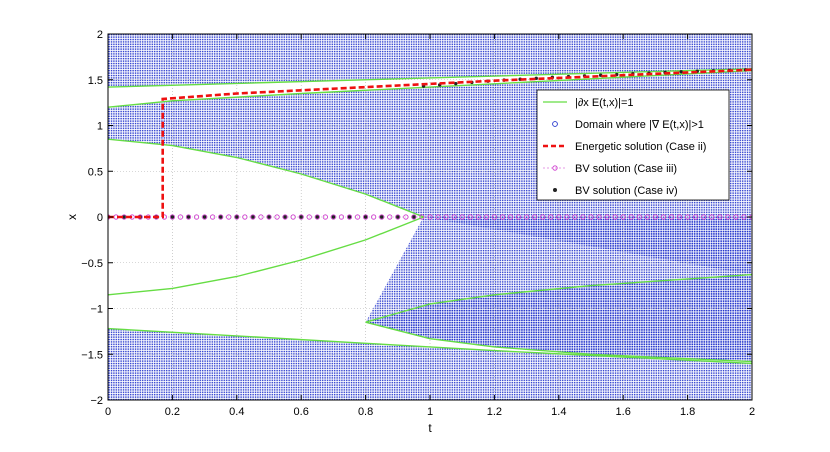 The height and width of the screenshot is (452, 830). What do you see at coordinates (95, 81) in the screenshot?
I see `y-tick-label: 1.5` at bounding box center [95, 81].